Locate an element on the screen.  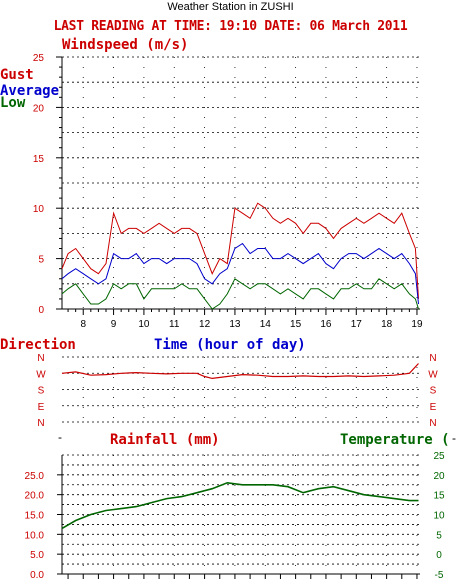
wind-series-average is located at coordinates (240, 273).